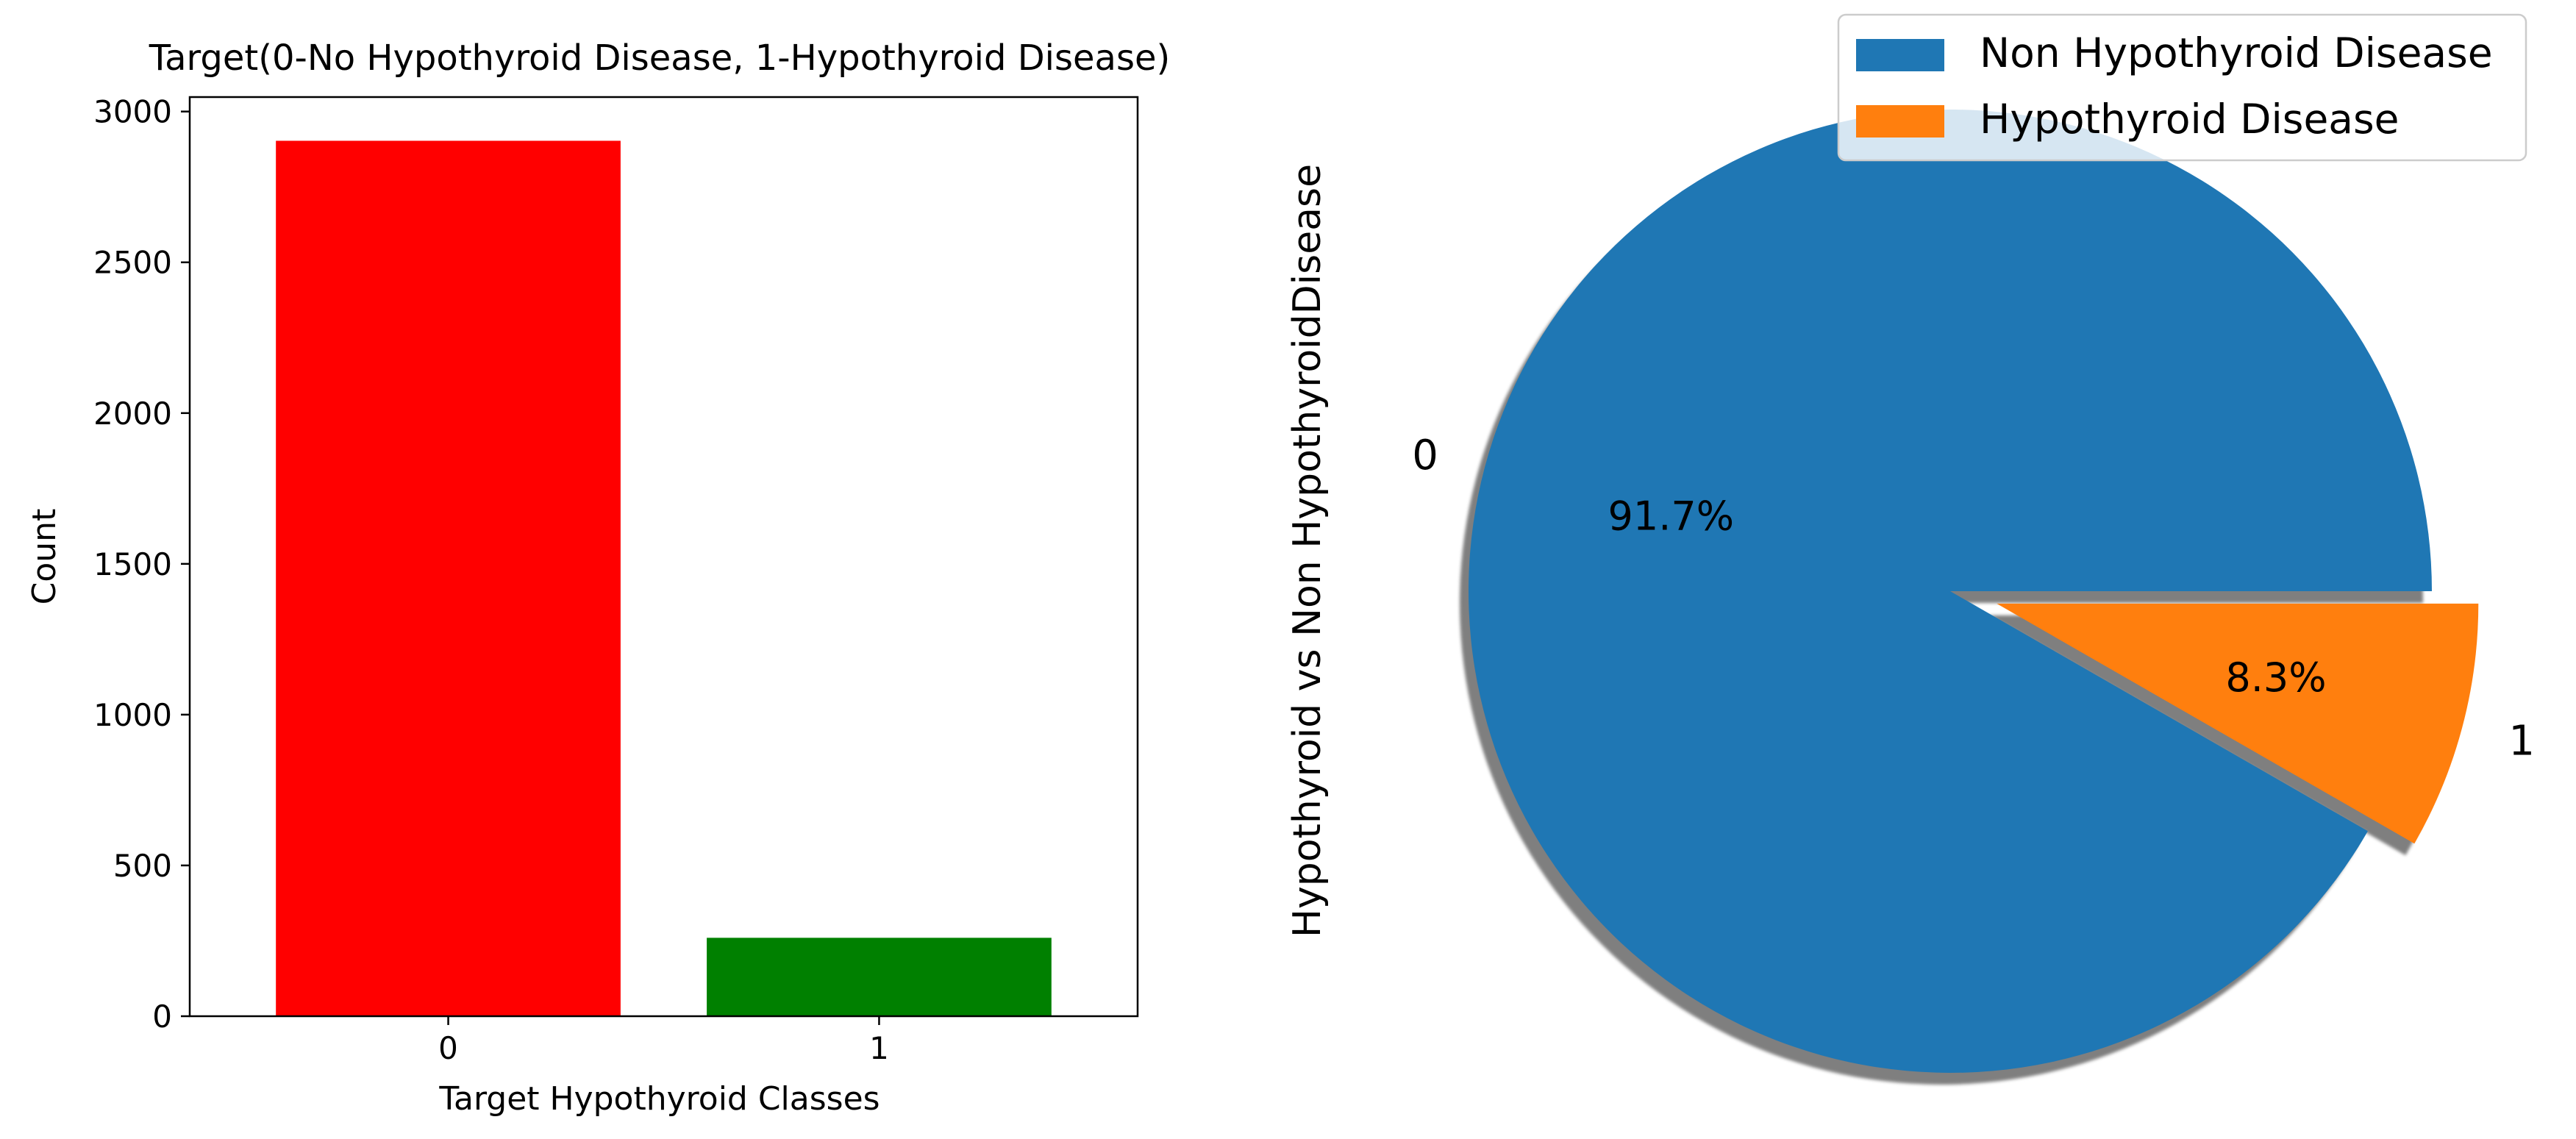  I want to click on bar-x-axis-label: Target Hypothyroid Classes, so click(659, 1099).